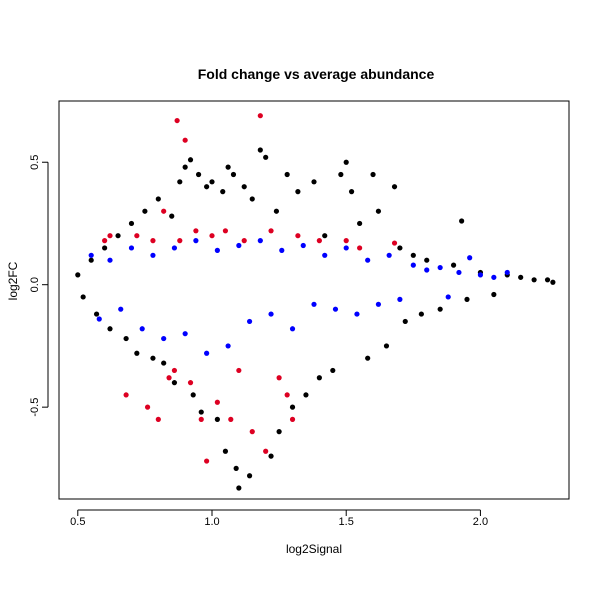 This screenshot has width=600, height=600. Describe the element at coordinates (279, 518) in the screenshot. I see `x-axis: 0.5 1.0 1.5 2.0` at that location.